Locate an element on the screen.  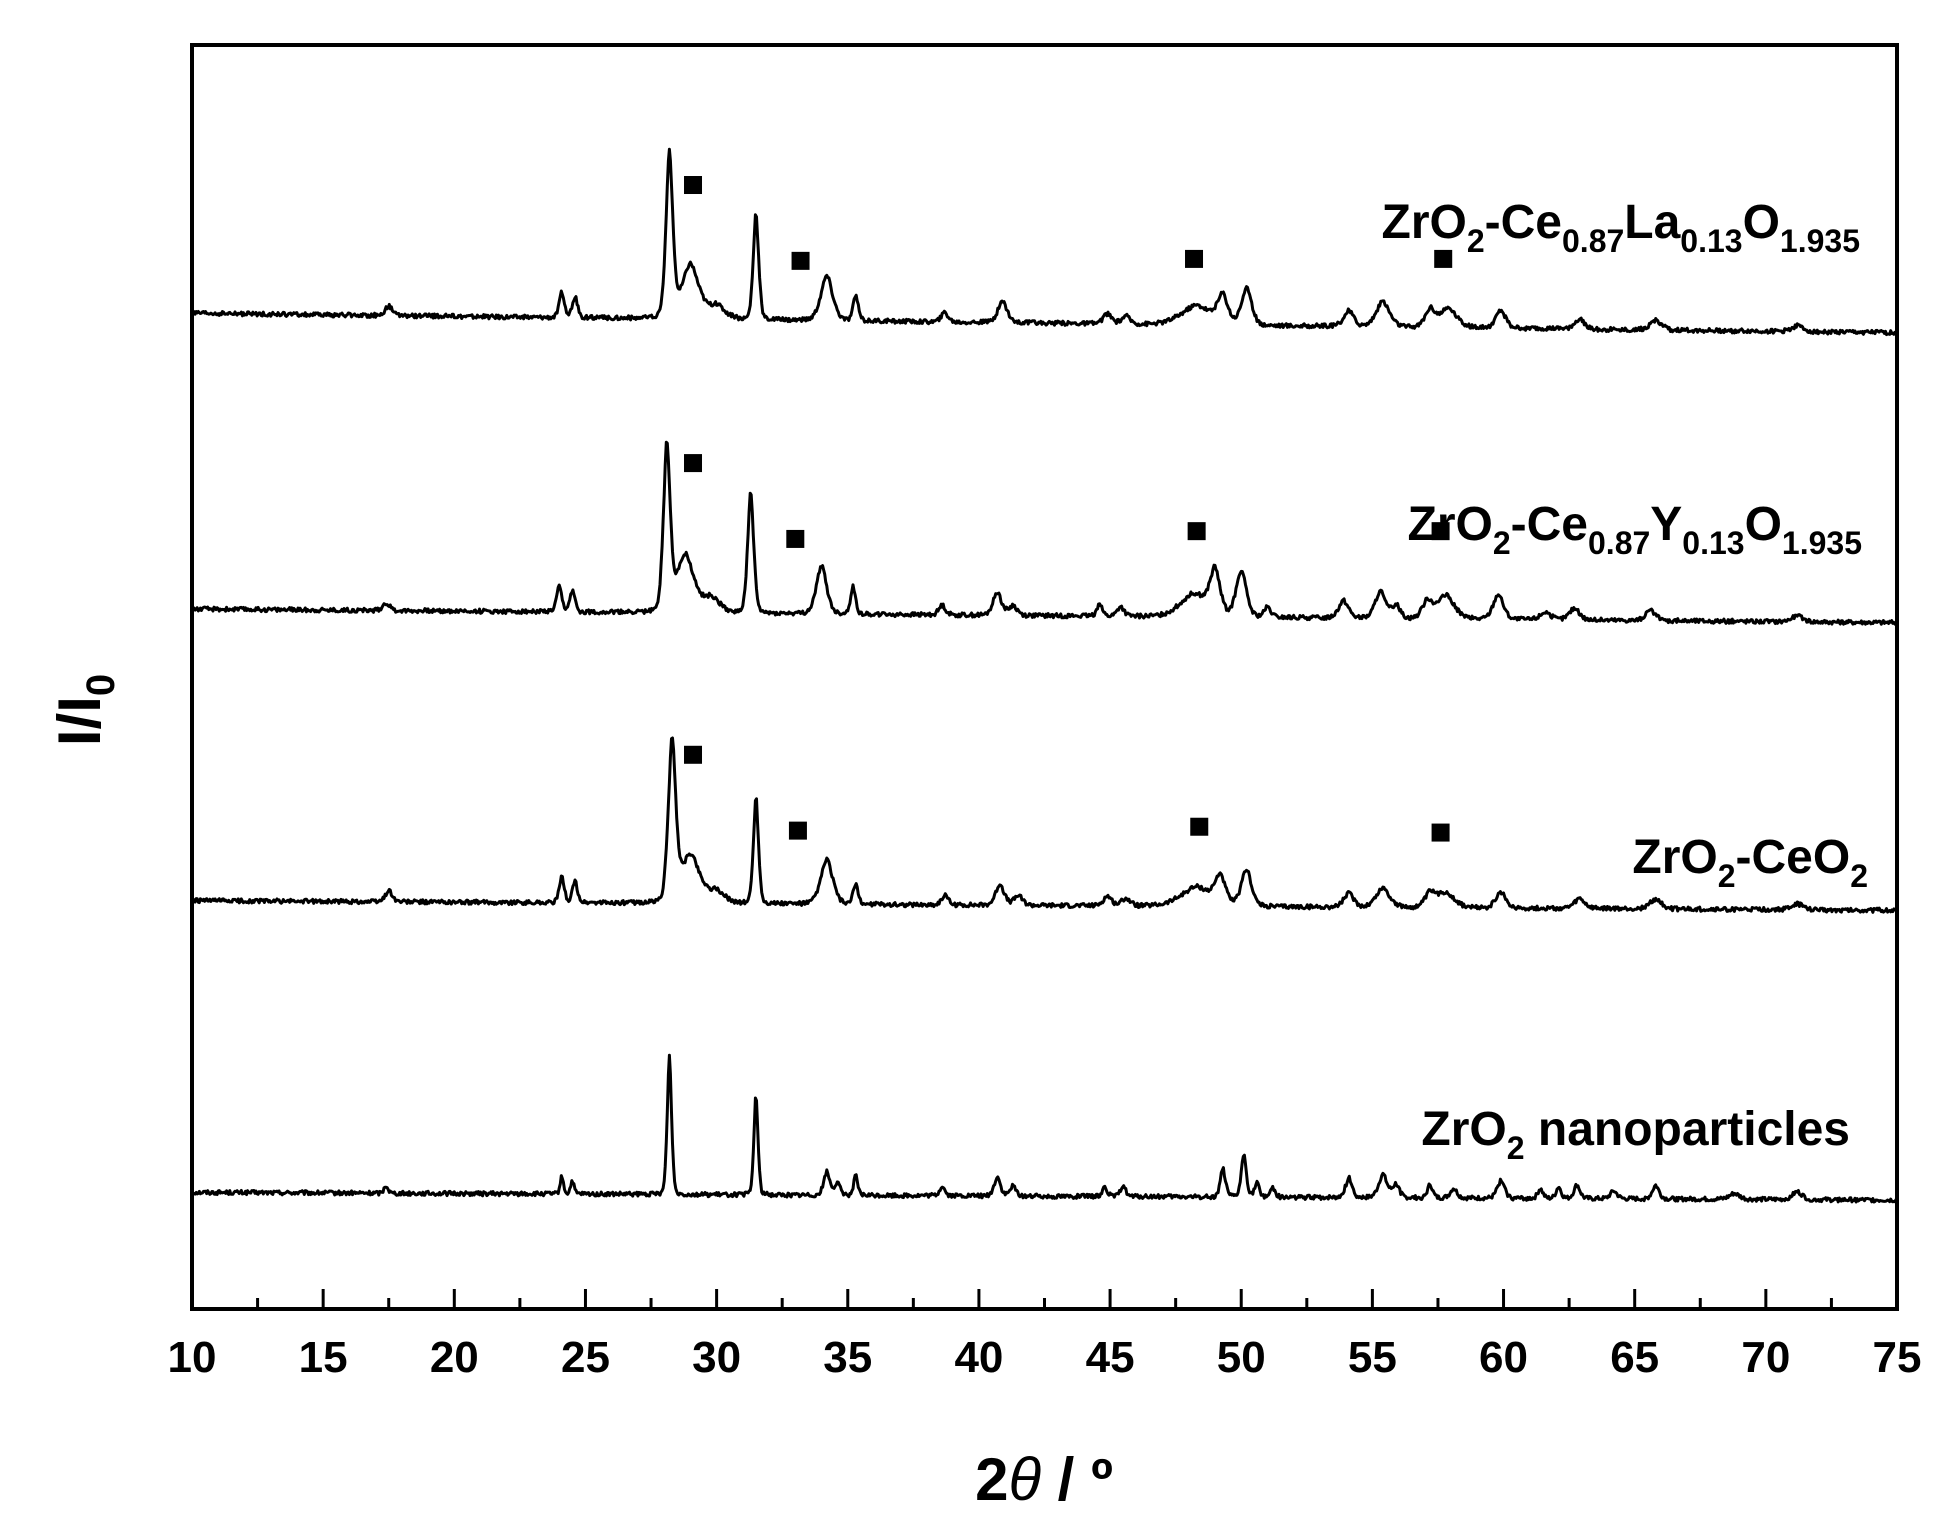
x-tick-label: 25 is located at coordinates (585, 1357).